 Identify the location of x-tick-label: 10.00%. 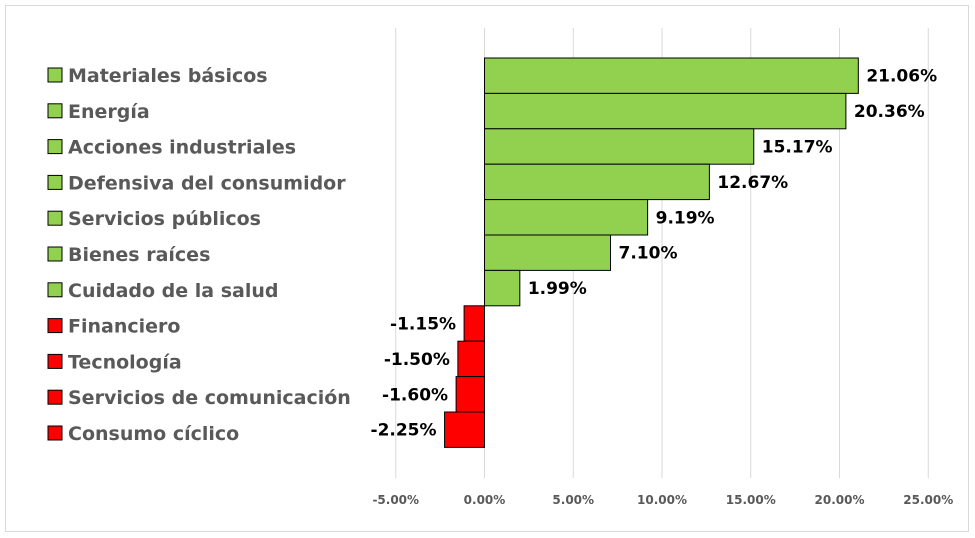
(662, 500).